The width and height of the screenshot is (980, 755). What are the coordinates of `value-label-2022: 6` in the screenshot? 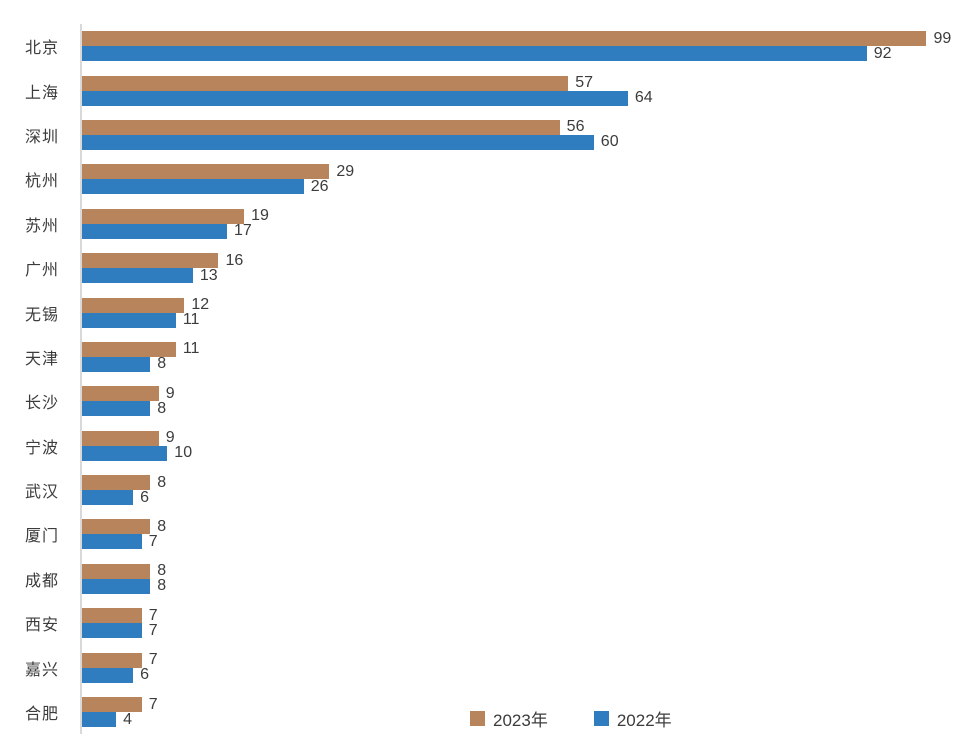 It's located at (145, 497).